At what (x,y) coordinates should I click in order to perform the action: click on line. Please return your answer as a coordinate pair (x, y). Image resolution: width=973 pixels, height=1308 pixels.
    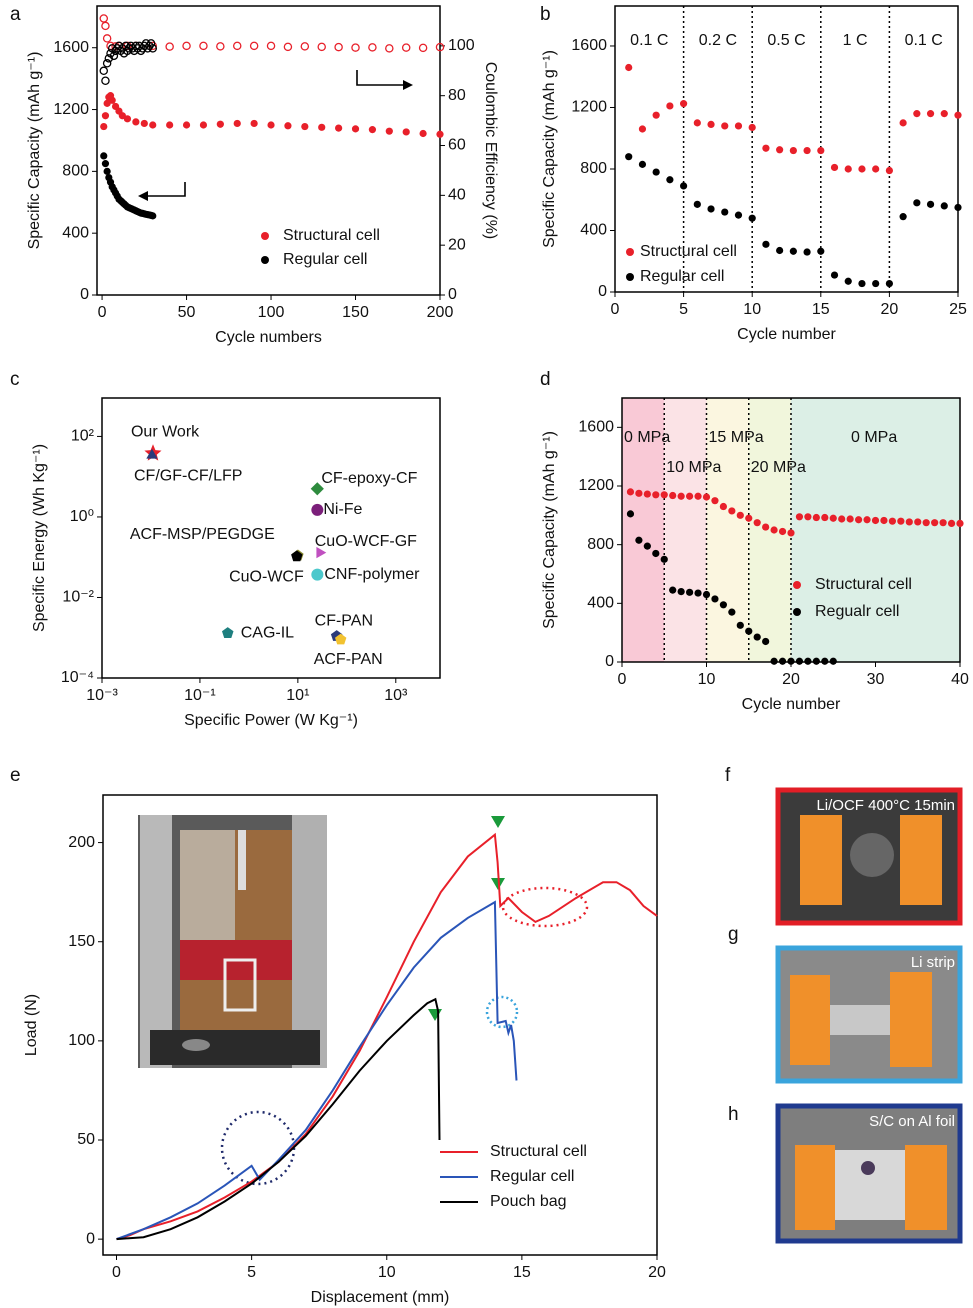
    Looking at the image, I should click on (317, 1070).